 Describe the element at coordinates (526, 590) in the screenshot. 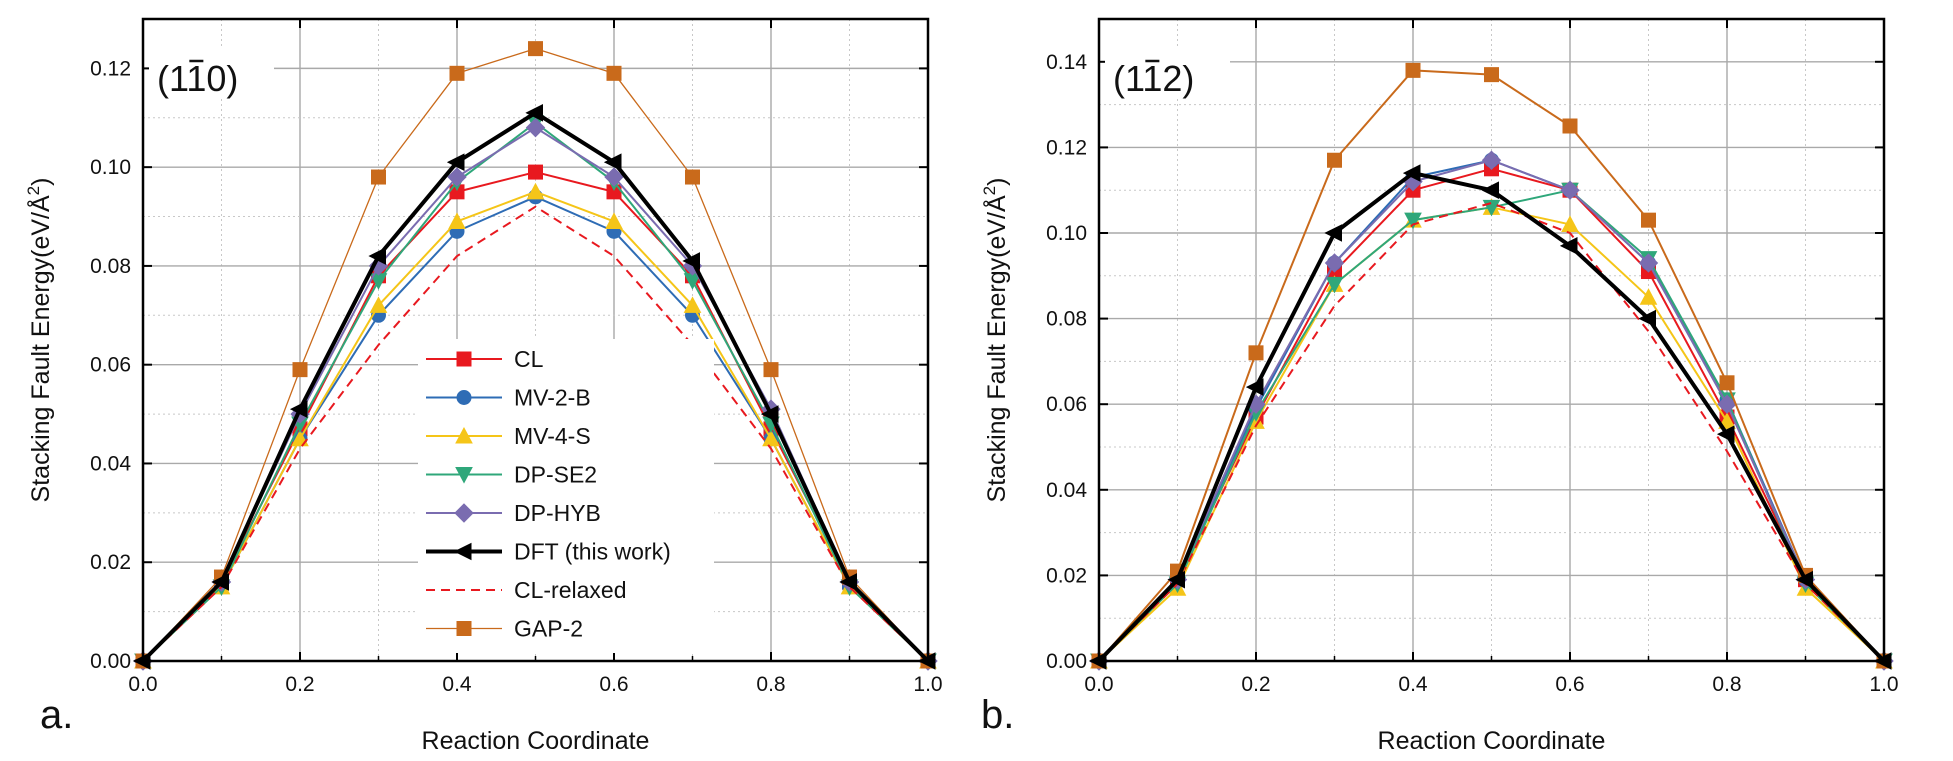

I see `a-legend-item-cl-relaxed: CL-relaxed` at that location.